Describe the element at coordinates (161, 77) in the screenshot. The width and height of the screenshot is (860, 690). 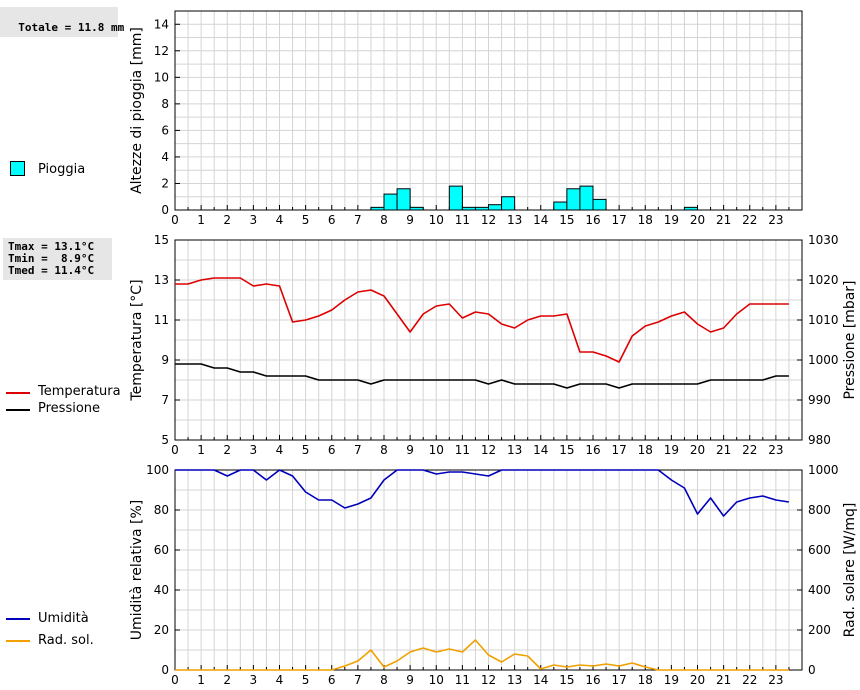
I see `y-tick-label: 10` at that location.